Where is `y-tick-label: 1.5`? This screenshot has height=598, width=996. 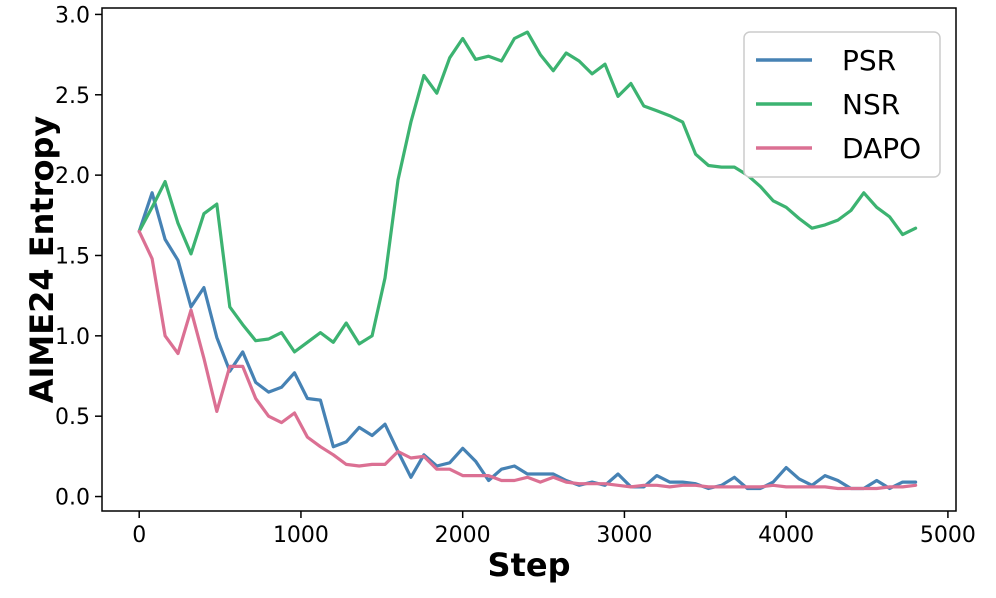 y-tick-label: 1.5 is located at coordinates (72, 256).